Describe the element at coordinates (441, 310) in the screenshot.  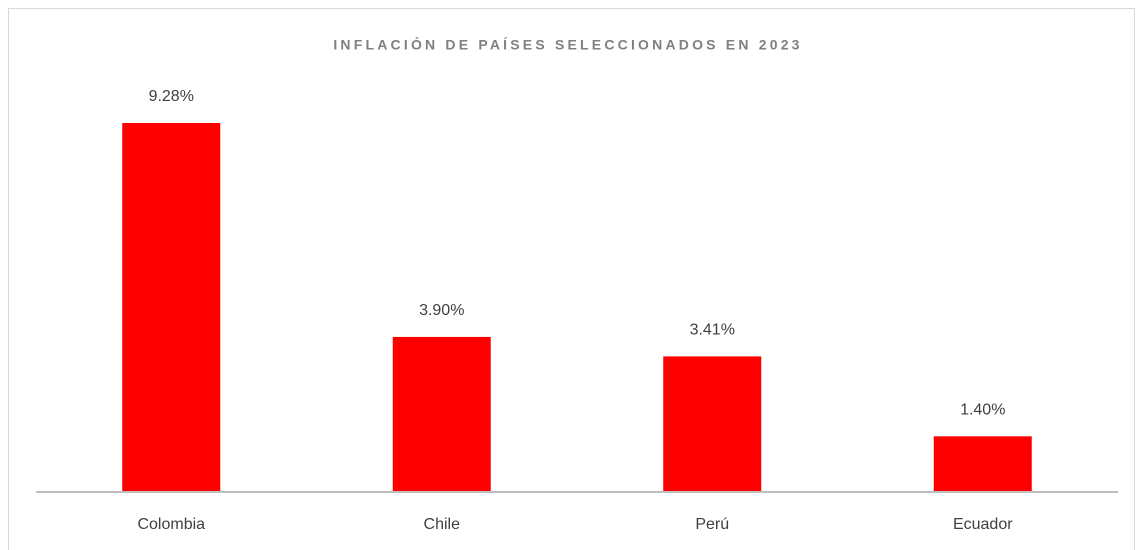
I see `data-label: 3.90%` at that location.